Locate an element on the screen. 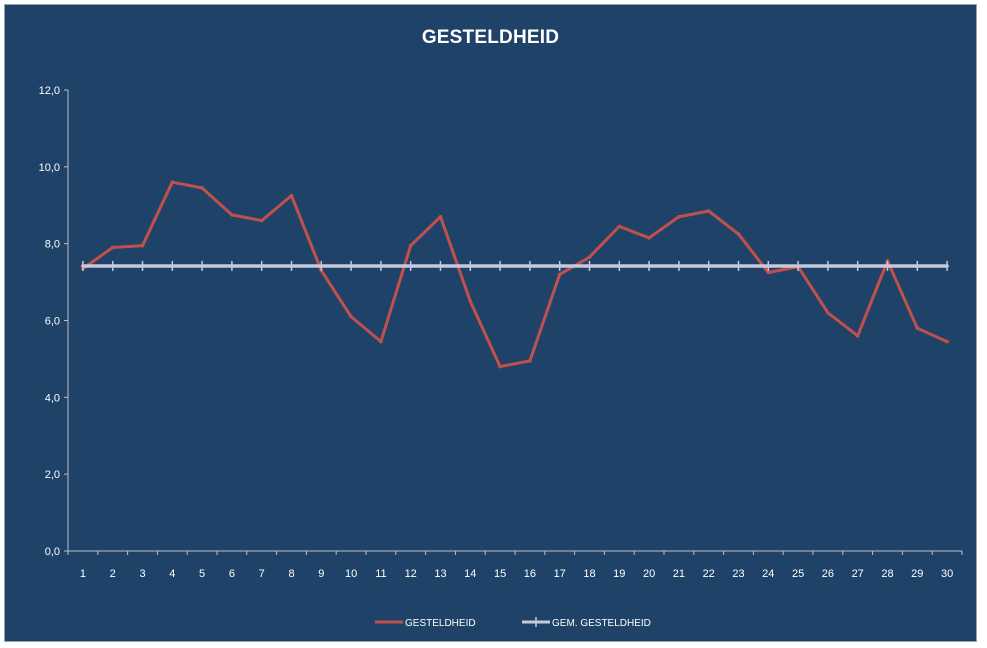  y-tick-label: 4,0 is located at coordinates (52, 398).